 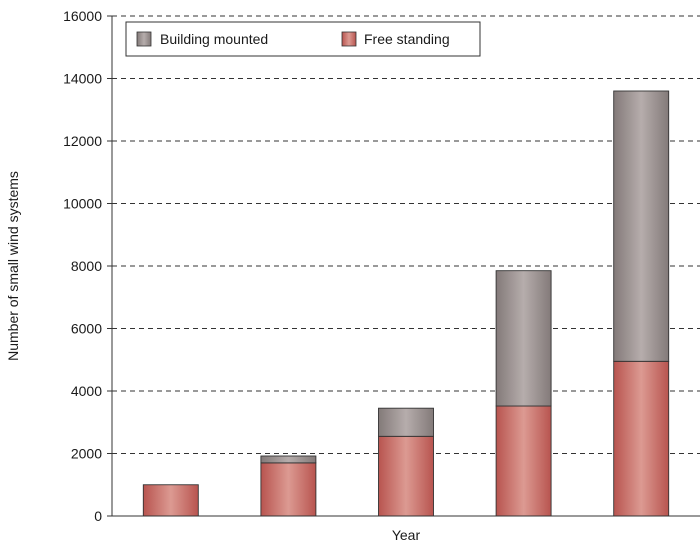 I want to click on x-axis-title: Year, so click(x=406, y=535).